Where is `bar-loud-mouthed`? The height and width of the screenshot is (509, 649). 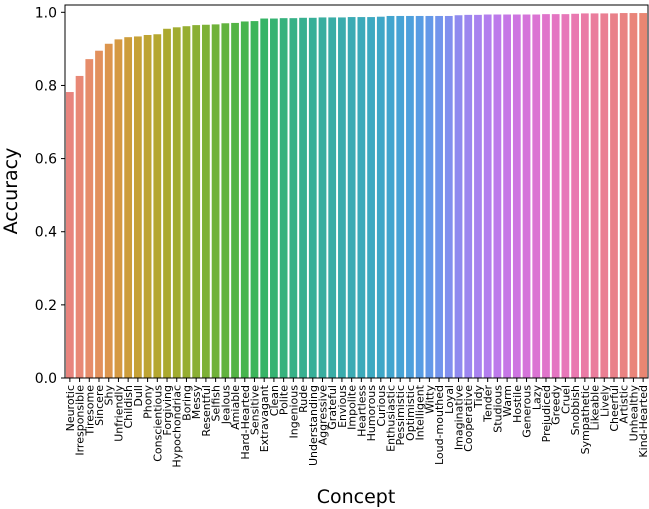
bar-loud-mouthed is located at coordinates (439, 196).